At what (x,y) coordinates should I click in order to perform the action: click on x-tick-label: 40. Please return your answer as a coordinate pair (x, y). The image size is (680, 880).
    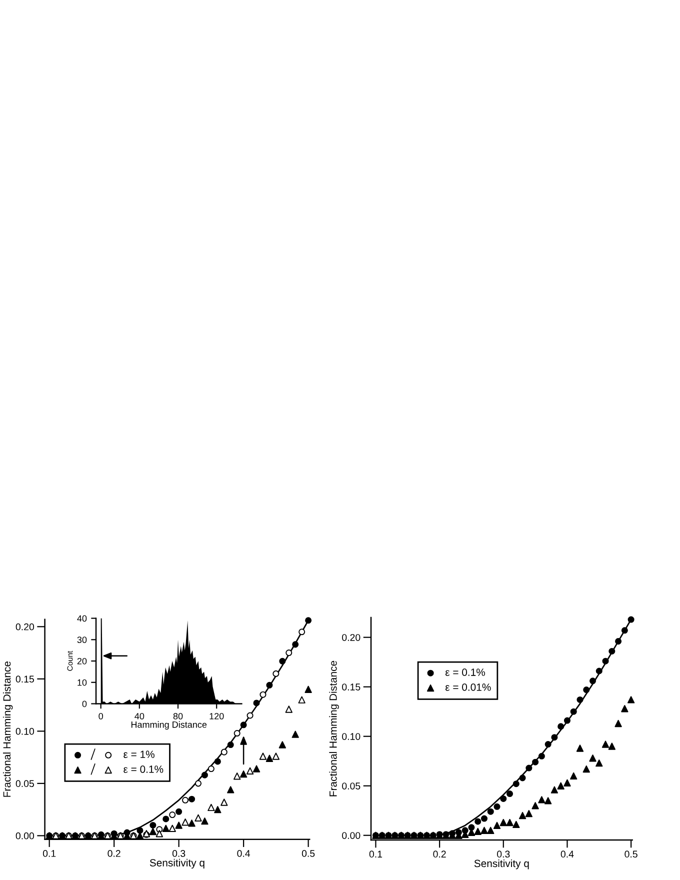
    Looking at the image, I should click on (139, 716).